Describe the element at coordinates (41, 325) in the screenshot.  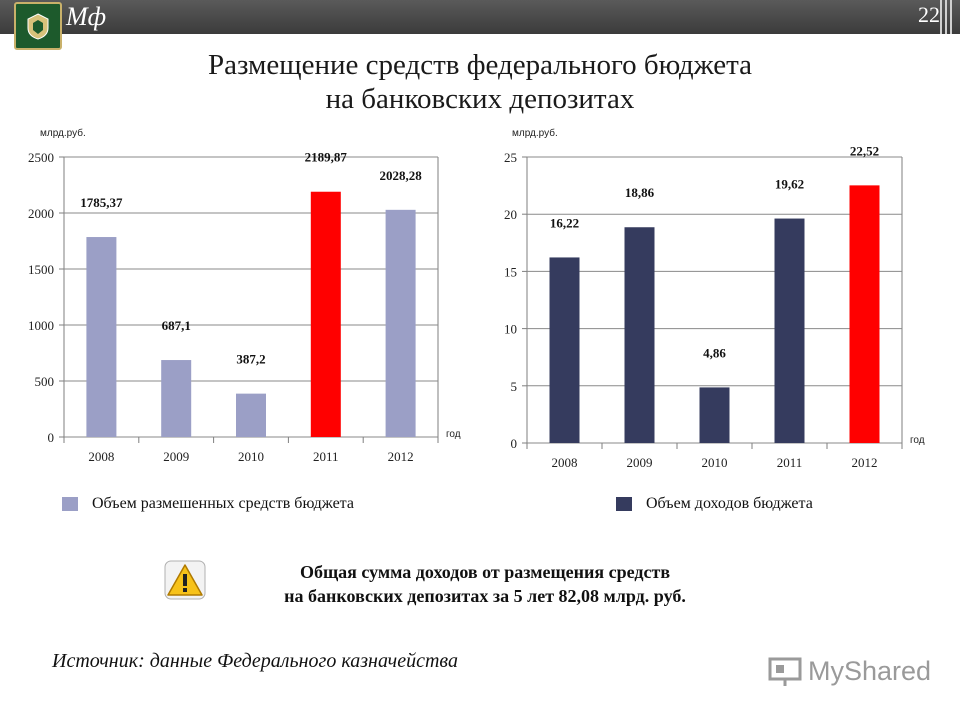
I see `y-tick-label: 1000` at that location.